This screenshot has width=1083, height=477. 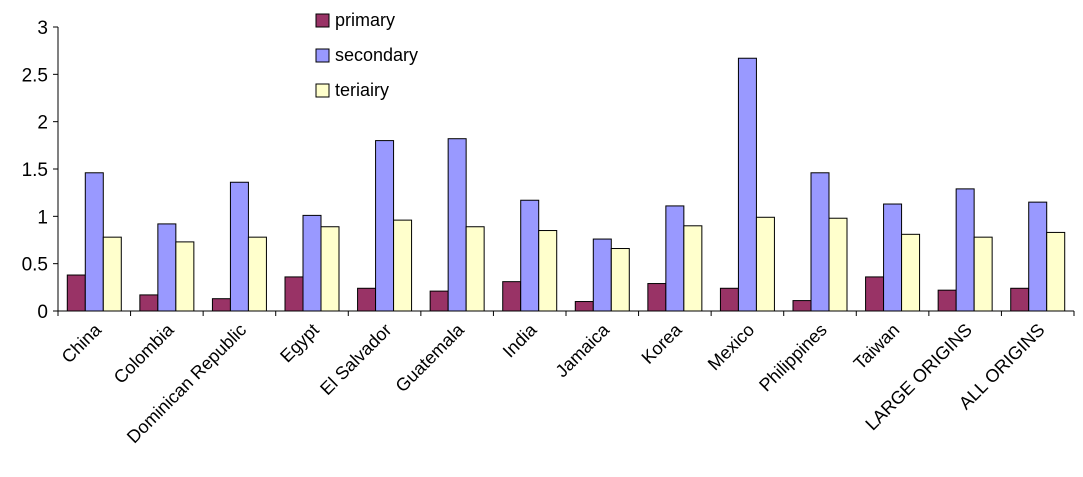 I want to click on x-tick-label: Taiwan, so click(x=877, y=347).